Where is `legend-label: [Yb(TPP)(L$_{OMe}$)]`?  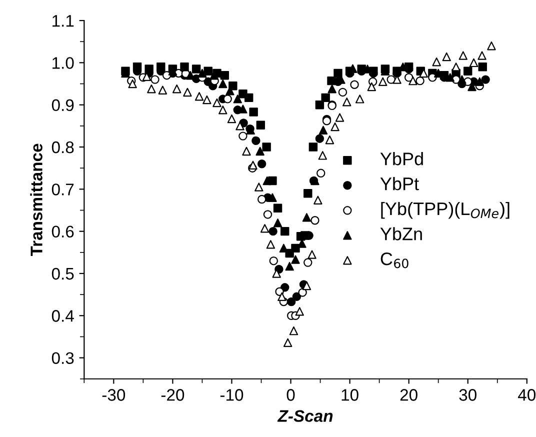 legend-label: [Yb(TPP)(L$_{OMe}$)] is located at coordinates (445, 210).